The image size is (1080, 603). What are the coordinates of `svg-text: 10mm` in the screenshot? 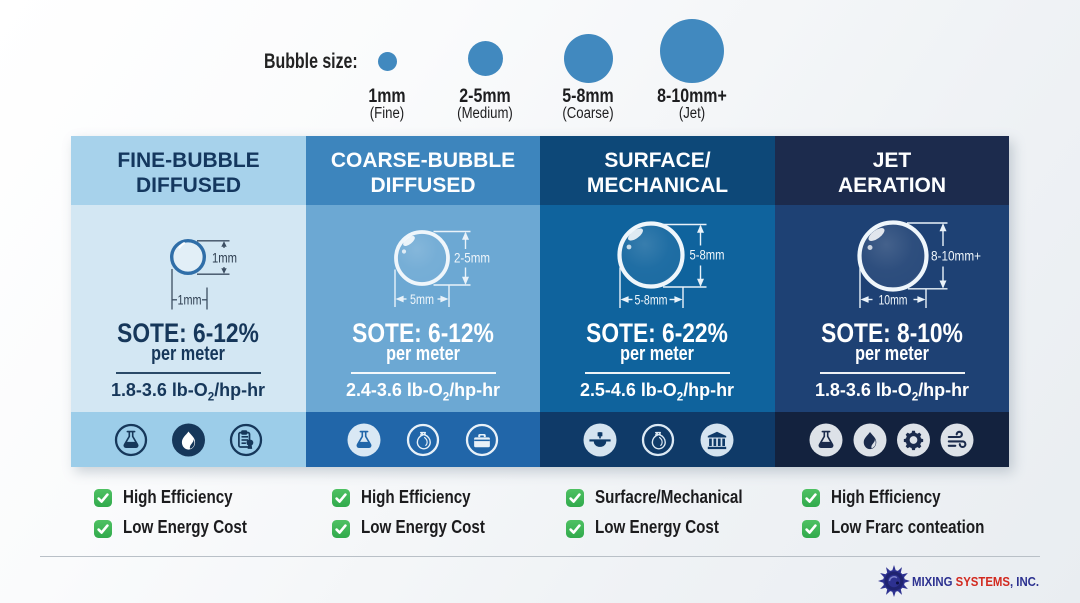 It's located at (893, 299).